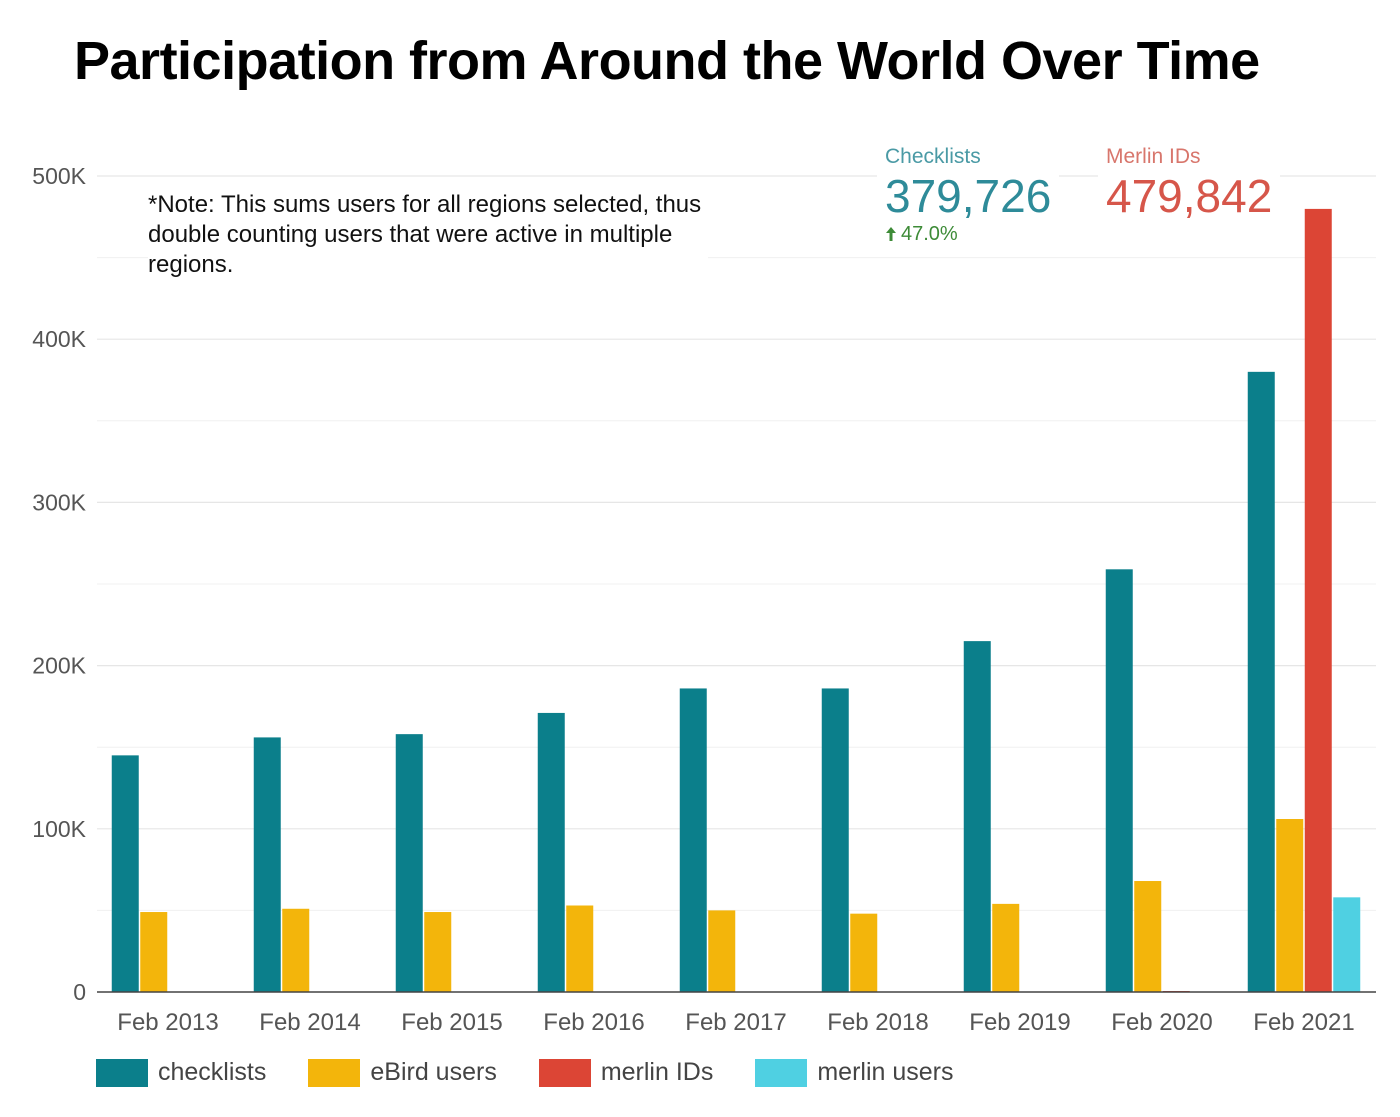  Describe the element at coordinates (657, 1072) in the screenshot. I see `legend-label: merlin IDs` at that location.